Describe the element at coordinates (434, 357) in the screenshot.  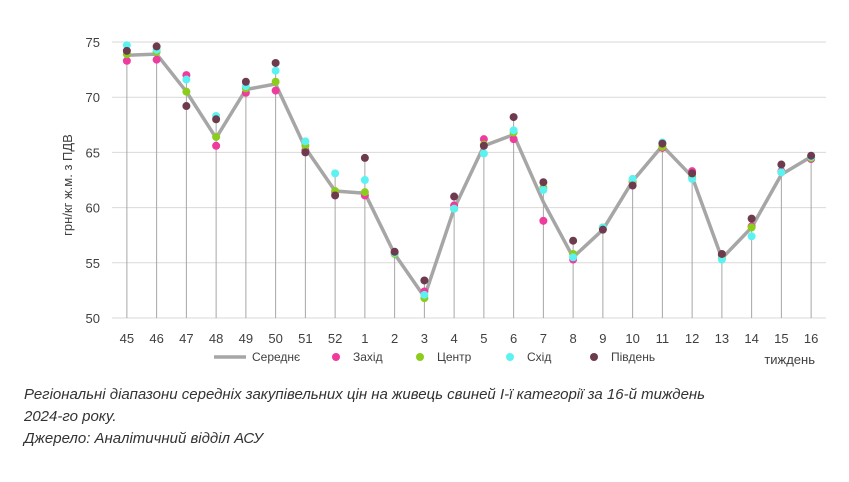
I see `legend: Середнє Захід Центр Схід Південь` at that location.